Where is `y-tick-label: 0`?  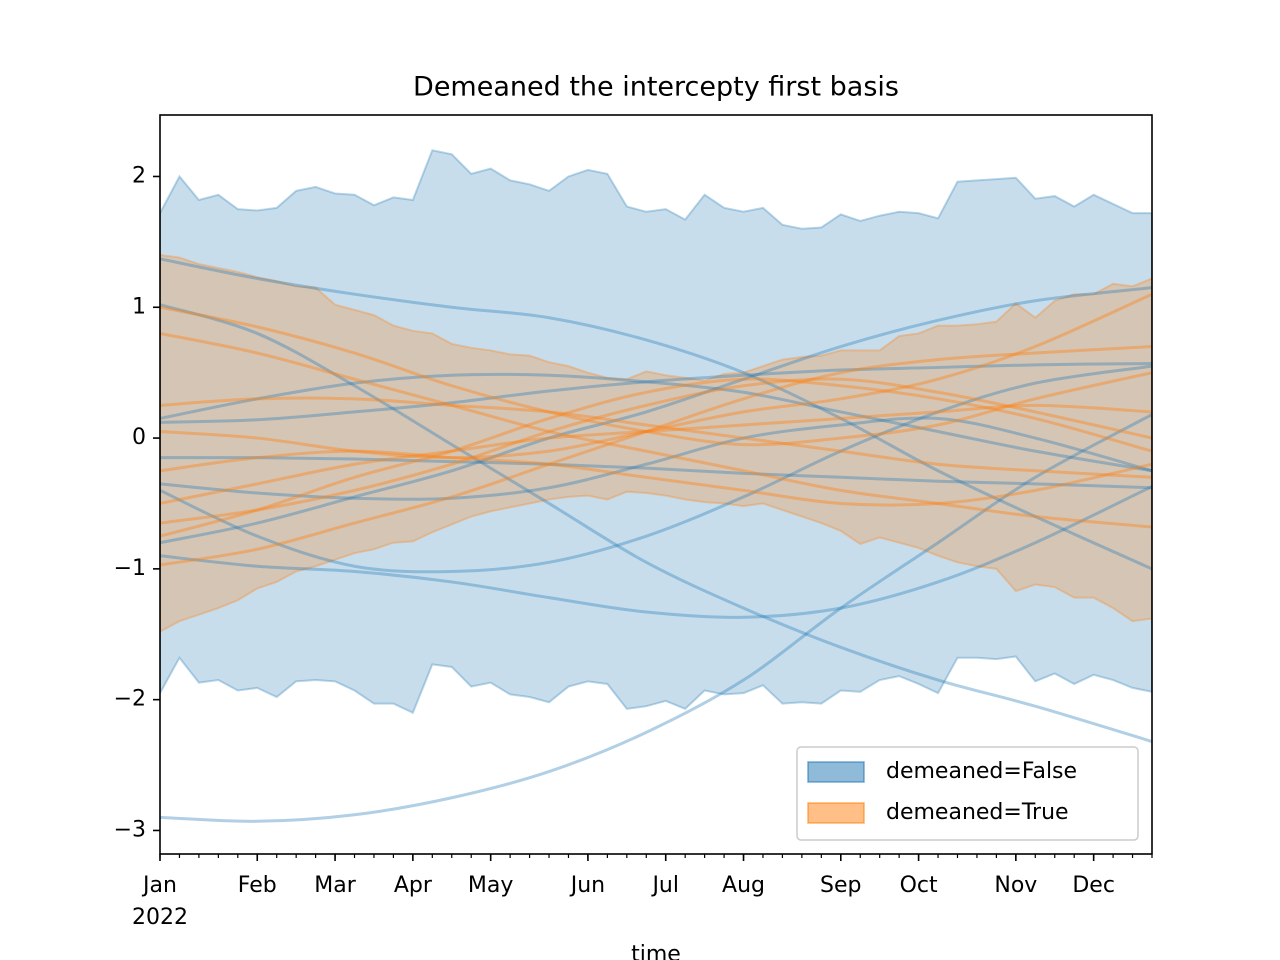
y-tick-label: 0 is located at coordinates (139, 437).